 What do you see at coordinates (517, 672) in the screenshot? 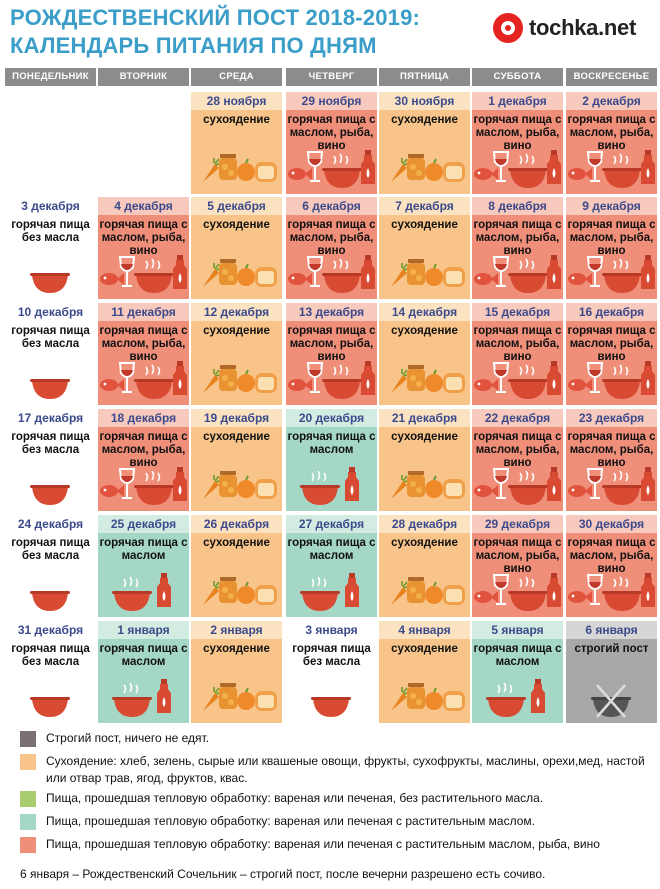
I see `calendar-day-cell: 5 января горячая пища с маслом` at bounding box center [517, 672].